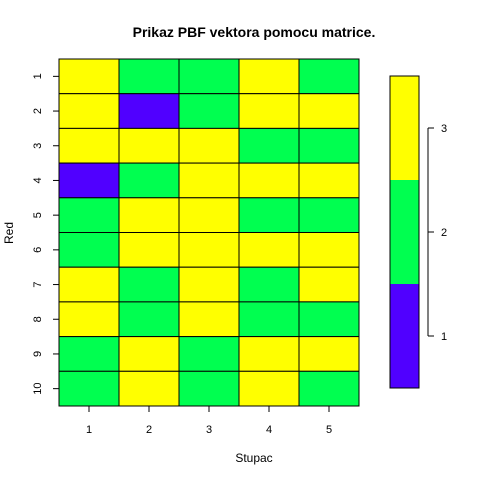  Describe the element at coordinates (444, 129) in the screenshot. I see `colorbar-tick-label: 3` at that location.